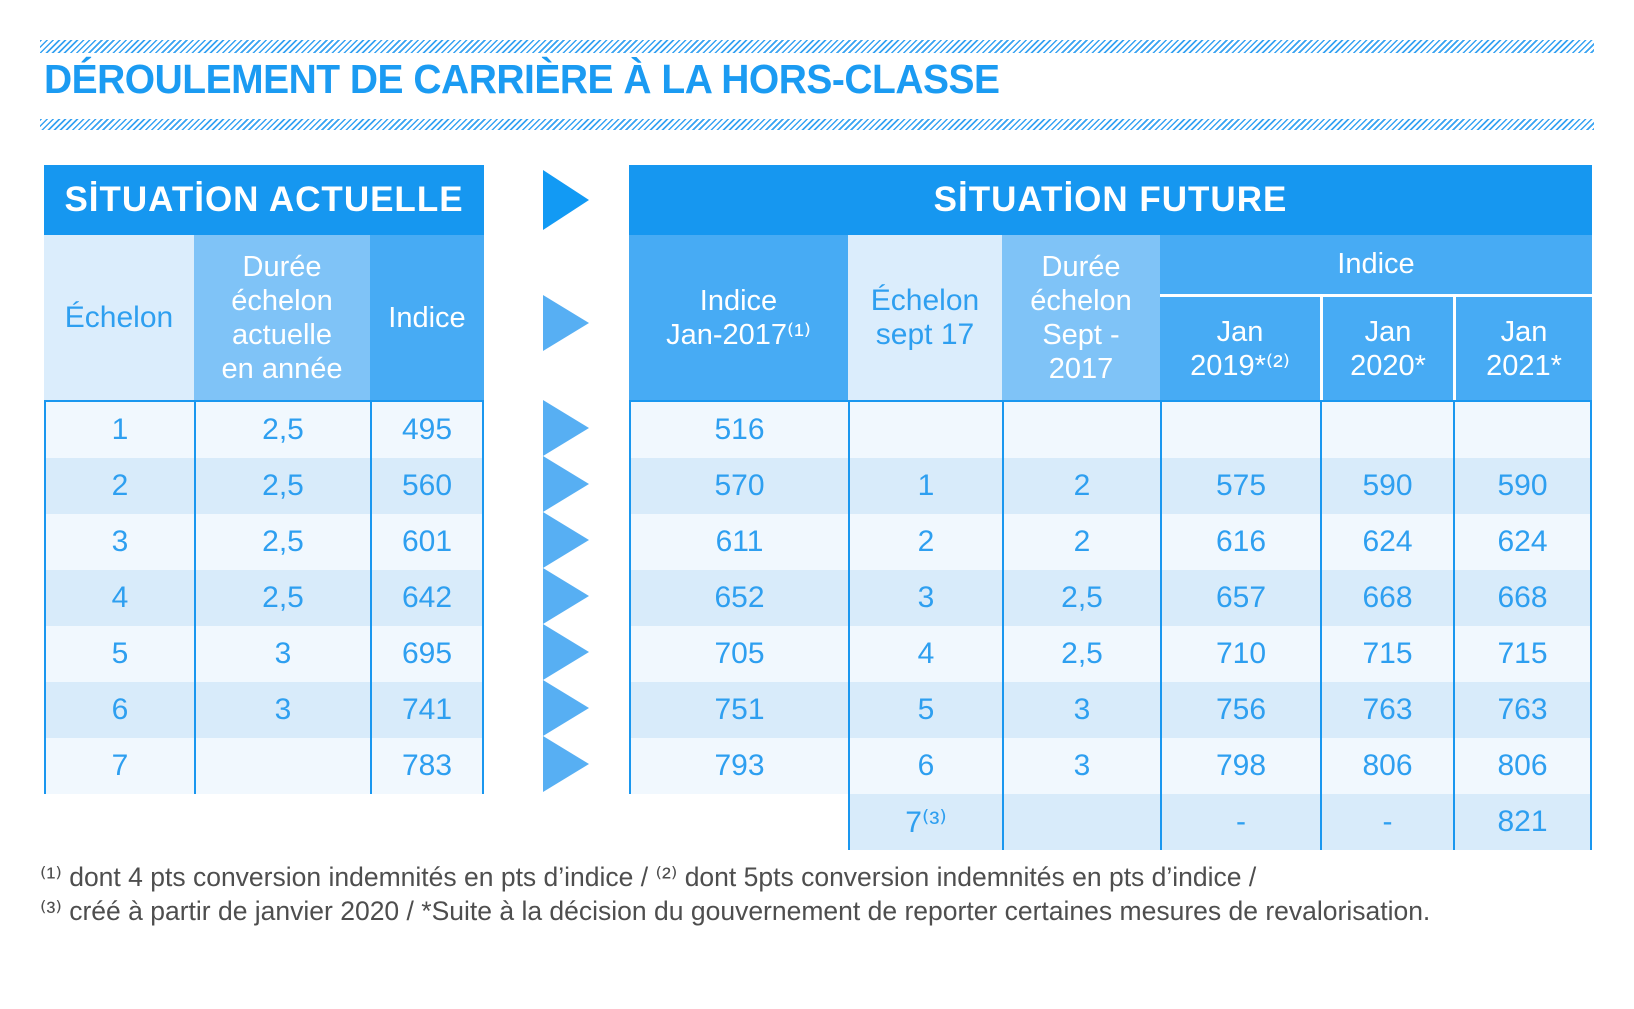  What do you see at coordinates (1240, 598) in the screenshot?
I see `table-cell: 657` at bounding box center [1240, 598].